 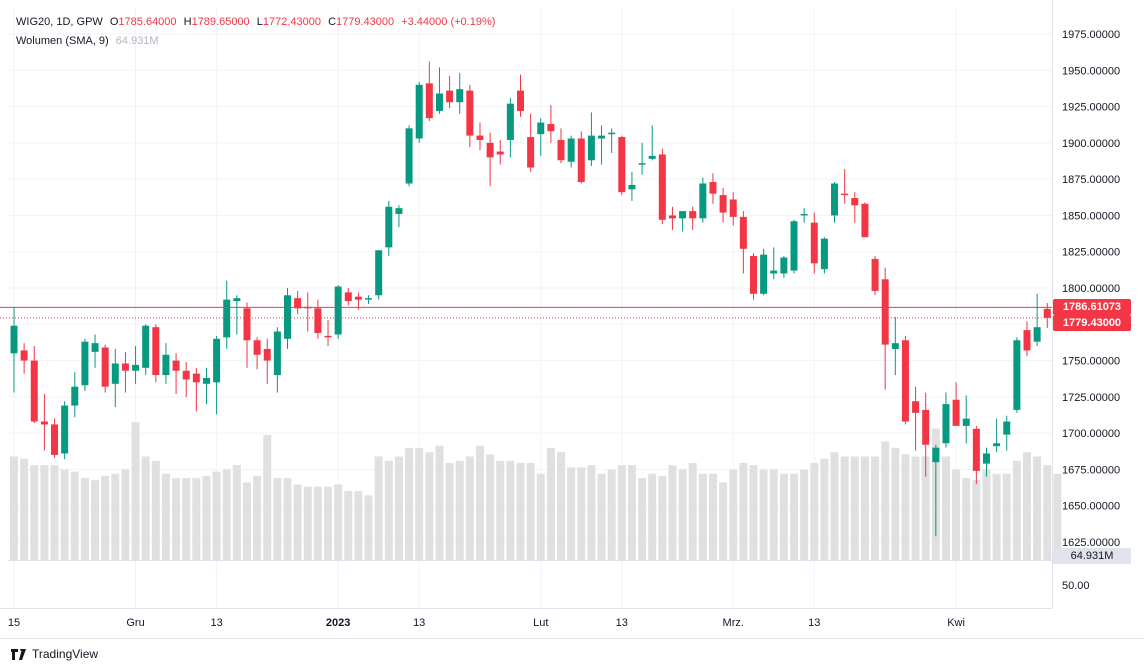 I want to click on tradingview-branding: TradingView, so click(x=54, y=654).